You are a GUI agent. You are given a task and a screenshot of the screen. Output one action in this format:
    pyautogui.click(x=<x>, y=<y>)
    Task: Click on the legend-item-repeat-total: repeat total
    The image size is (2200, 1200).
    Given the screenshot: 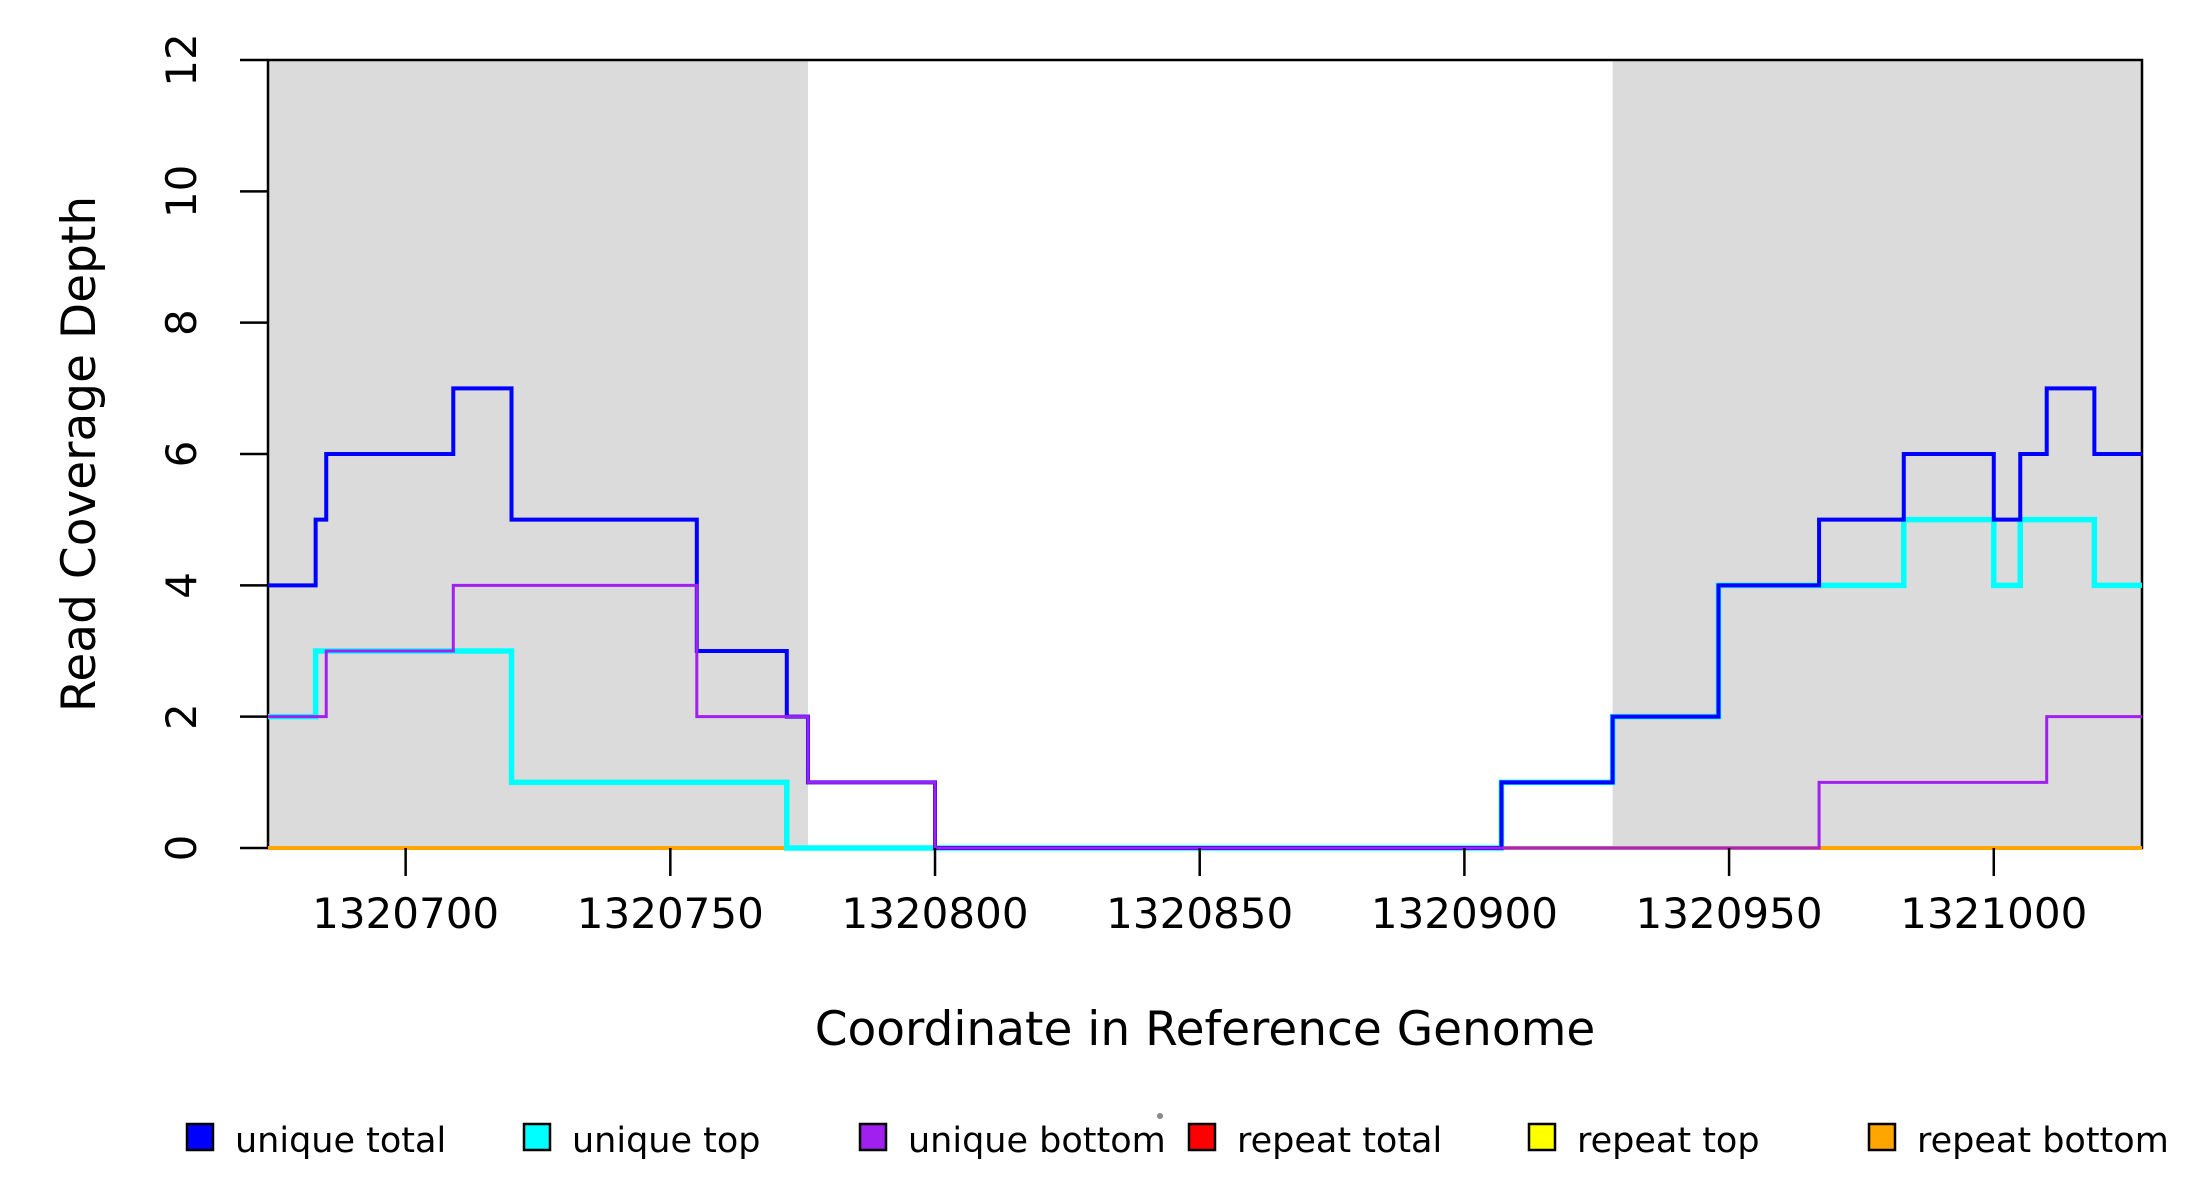 What is the action you would take?
    pyautogui.click(x=1314, y=1141)
    